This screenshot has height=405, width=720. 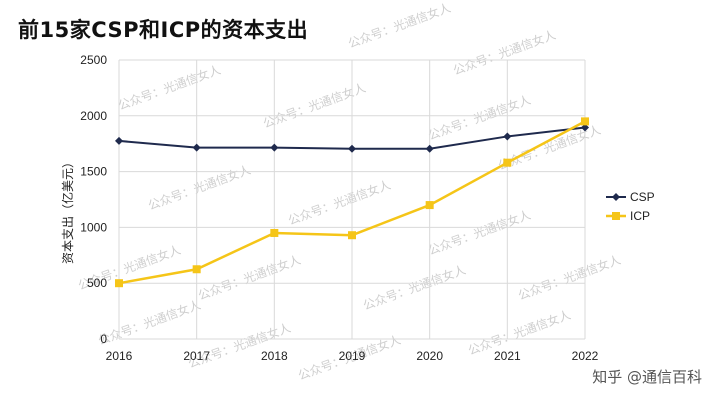 What do you see at coordinates (616, 197) in the screenshot?
I see `legend-marker-csp` at bounding box center [616, 197].